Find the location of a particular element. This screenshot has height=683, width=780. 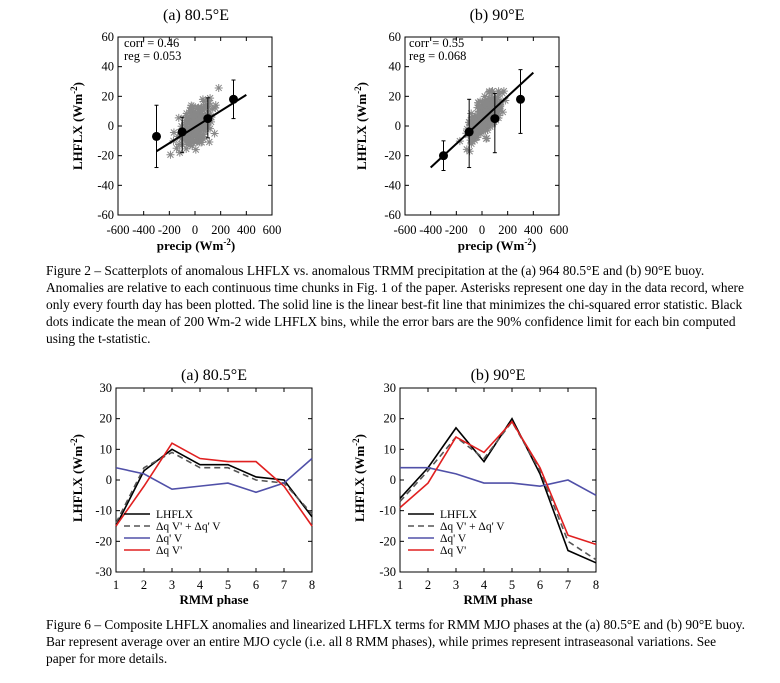

x-tick-label: 2 is located at coordinates (144, 585).